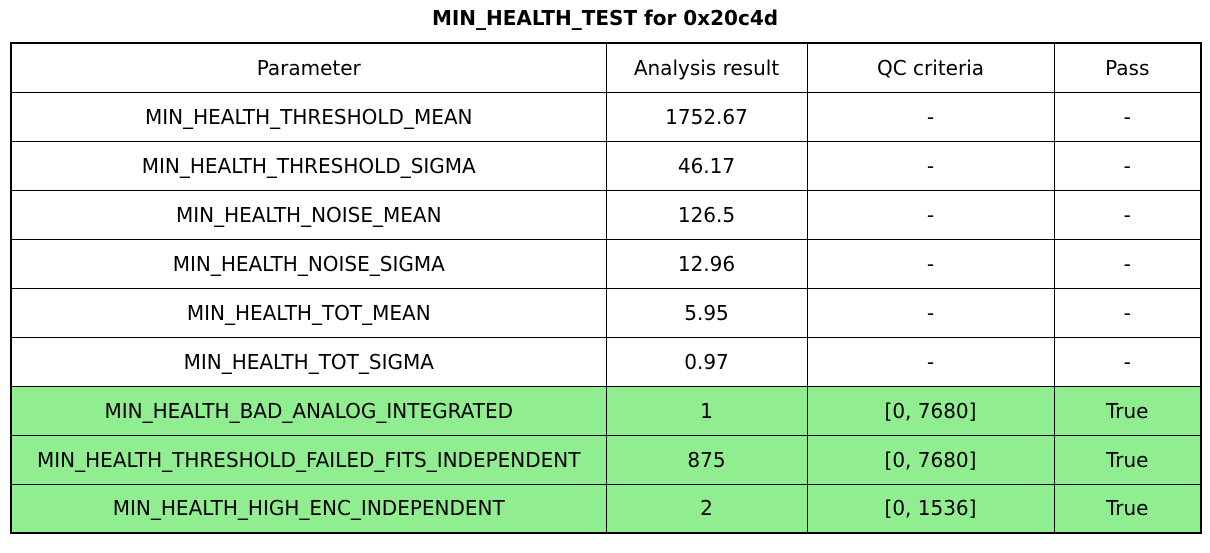  I want to click on table-row: MIN_HEALTH_NOISE_MEAN 126.5 - -, so click(606, 214).